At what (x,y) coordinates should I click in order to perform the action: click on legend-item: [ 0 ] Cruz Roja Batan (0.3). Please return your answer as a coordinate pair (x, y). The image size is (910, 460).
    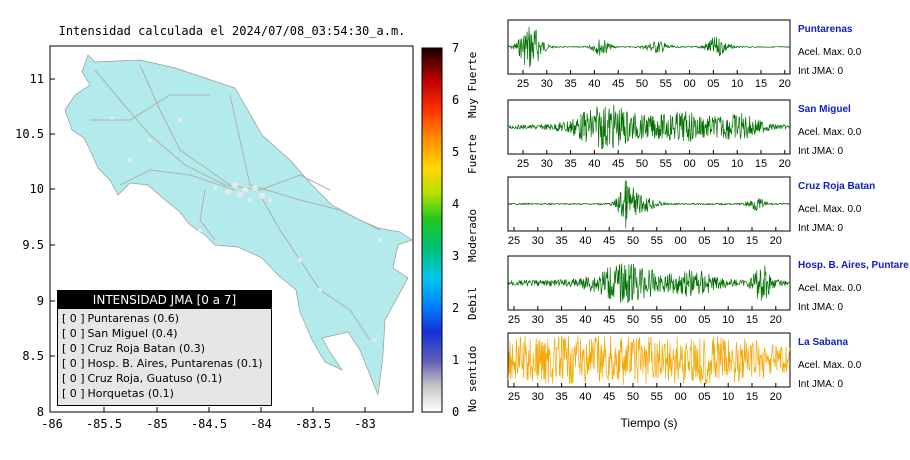
    Looking at the image, I should click on (166, 348).